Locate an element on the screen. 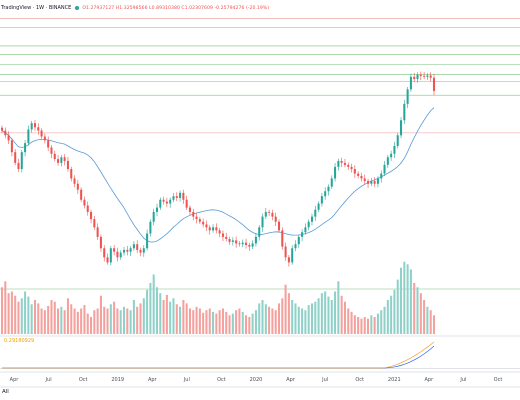 This screenshot has height=400, width=520. range-all-button: All is located at coordinates (5, 392).